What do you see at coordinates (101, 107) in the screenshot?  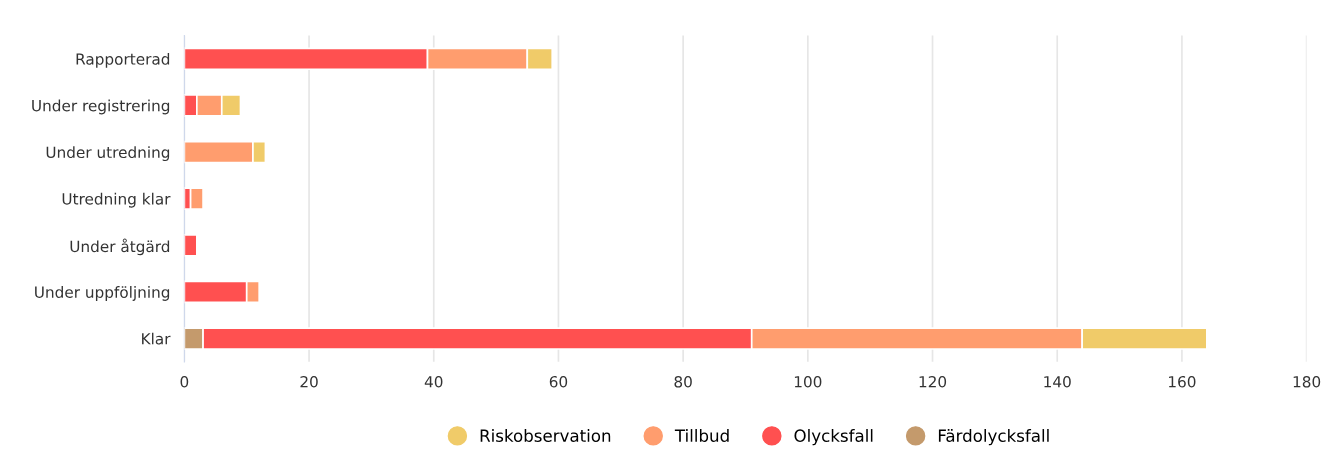 I see `y-tick-label: Under registrering` at bounding box center [101, 107].